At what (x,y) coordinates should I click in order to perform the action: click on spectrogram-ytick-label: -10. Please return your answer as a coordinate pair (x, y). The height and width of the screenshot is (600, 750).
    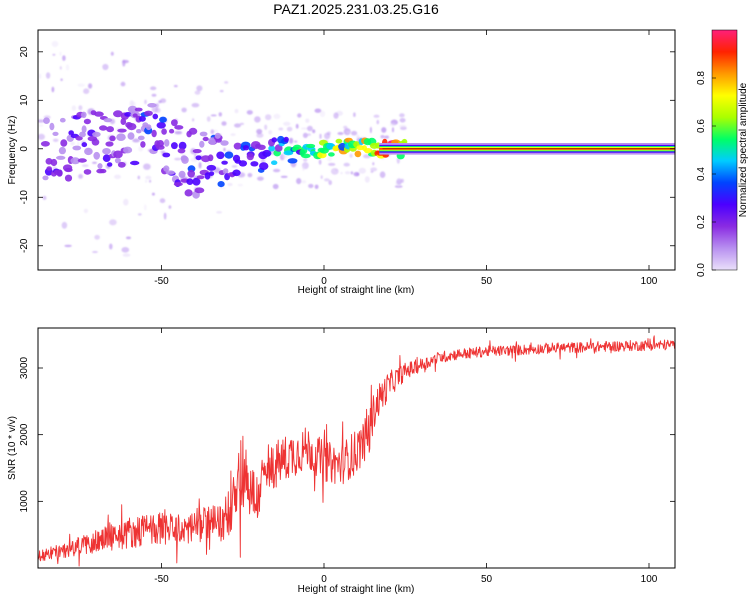
    Looking at the image, I should click on (24, 197).